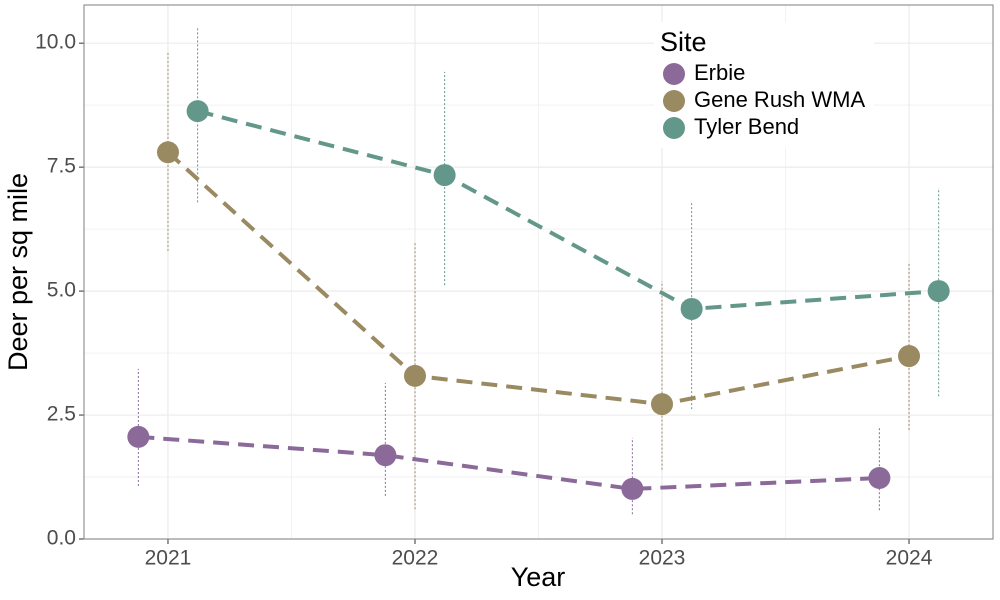 This screenshot has width=1000, height=600. What do you see at coordinates (764, 85) in the screenshot?
I see `legend-background` at bounding box center [764, 85].